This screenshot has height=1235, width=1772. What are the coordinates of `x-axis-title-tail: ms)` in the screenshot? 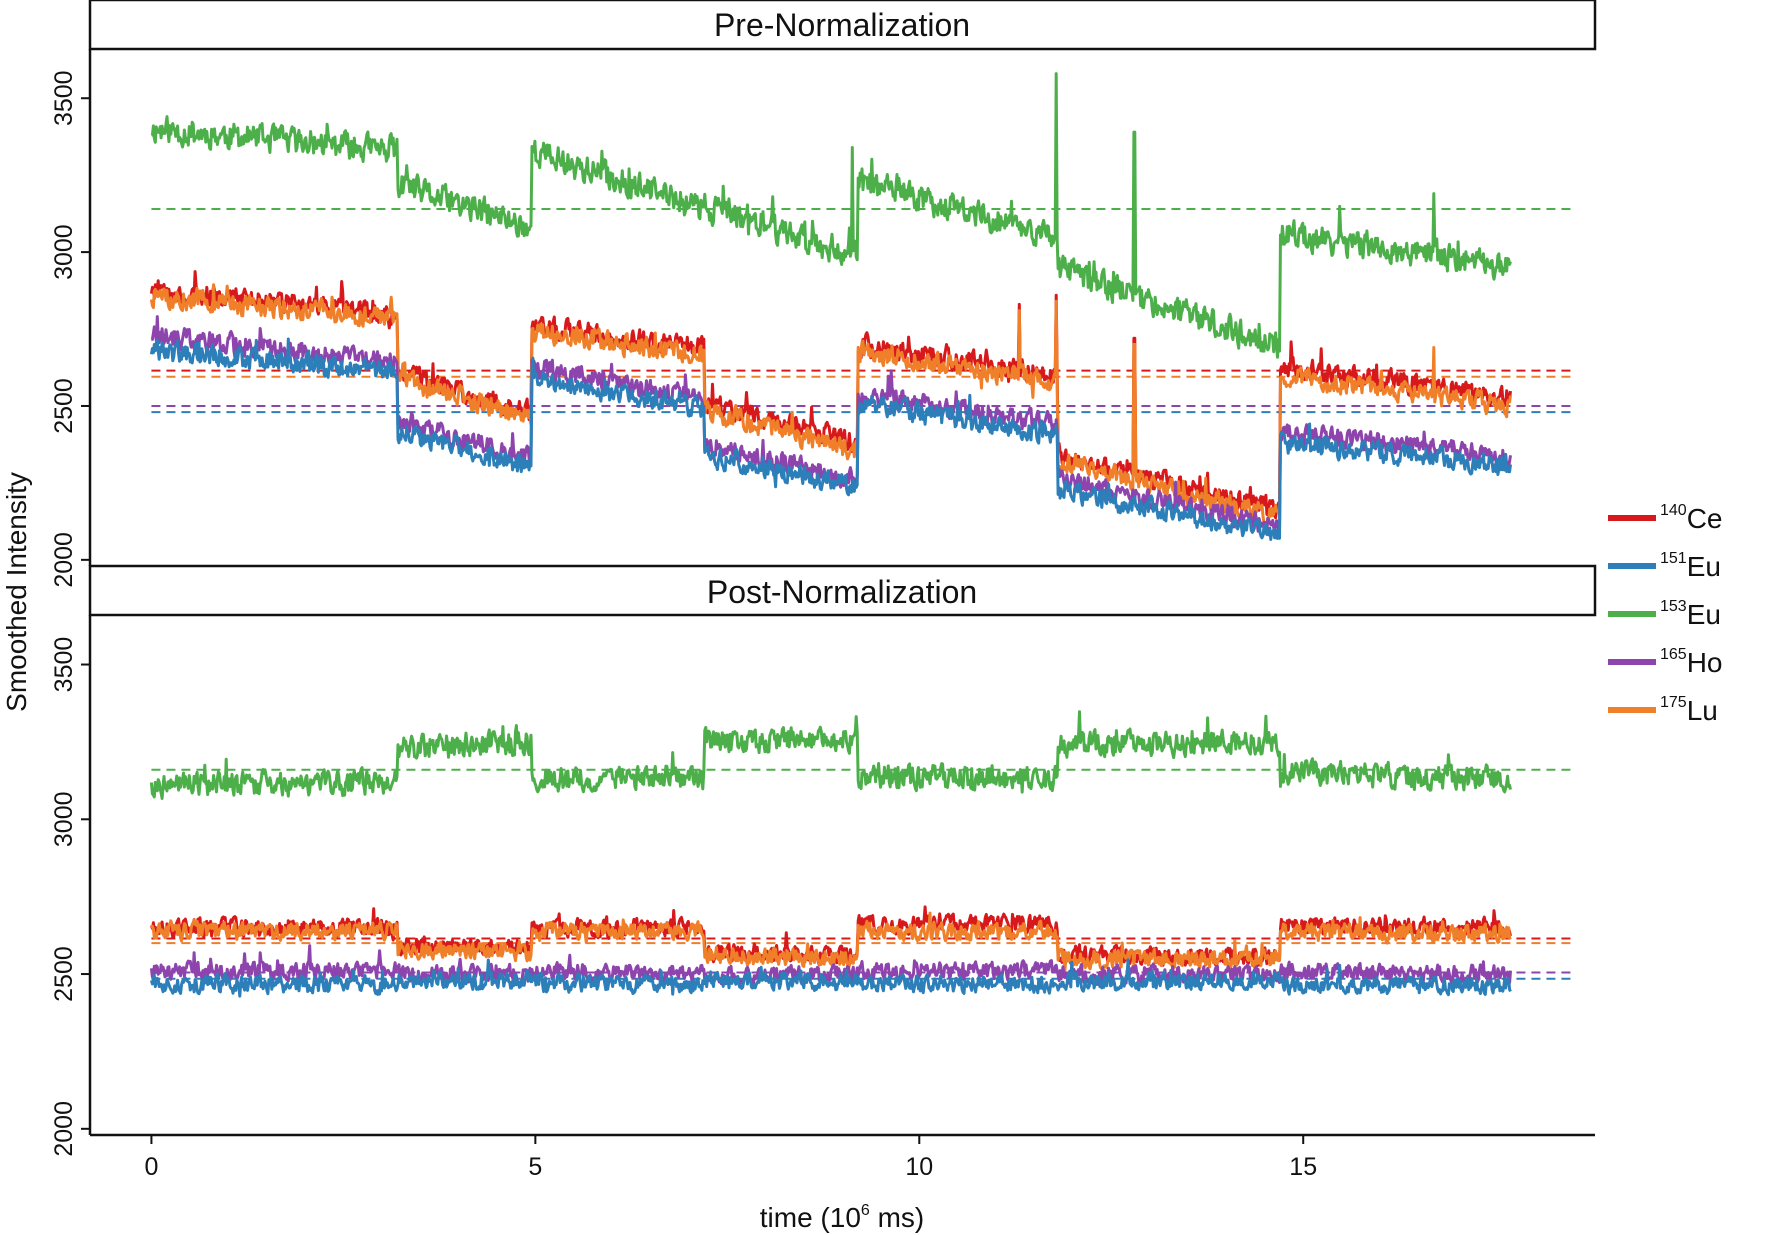 It's located at (897, 1217).